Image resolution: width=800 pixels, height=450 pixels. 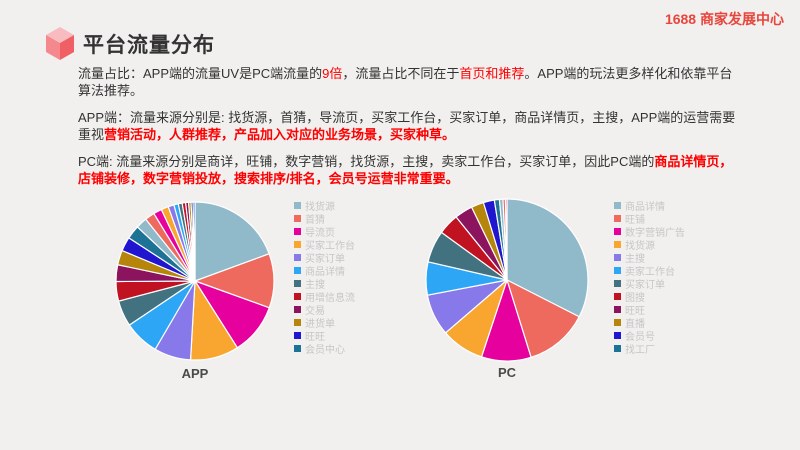 I want to click on pie-app-svg, so click(x=195, y=281).